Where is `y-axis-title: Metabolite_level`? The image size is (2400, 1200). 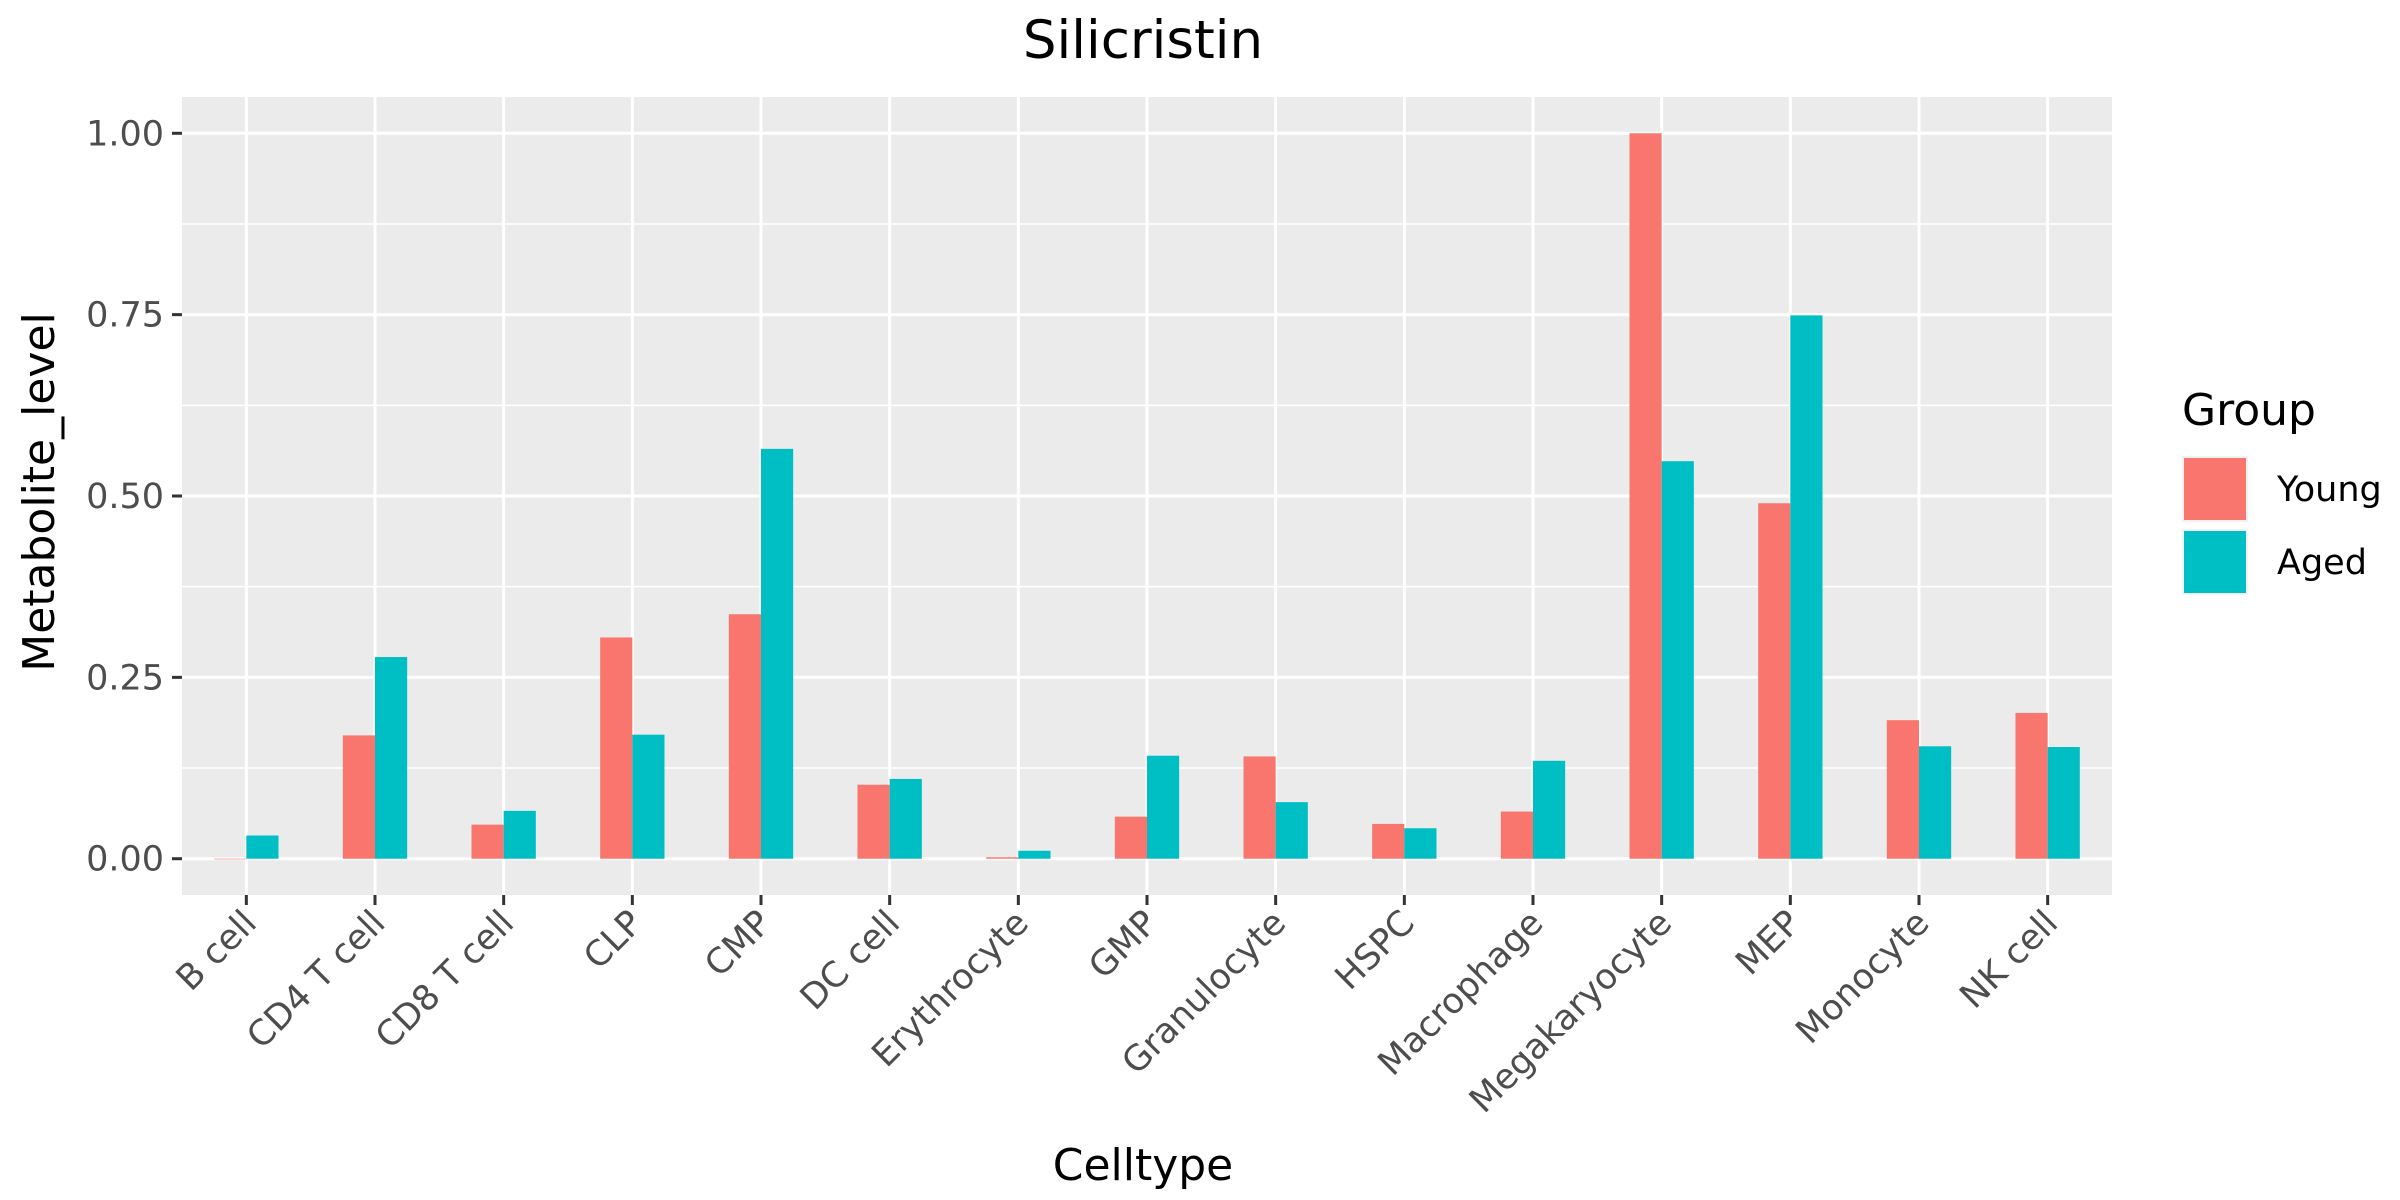 y-axis-title: Metabolite_level is located at coordinates (39, 492).